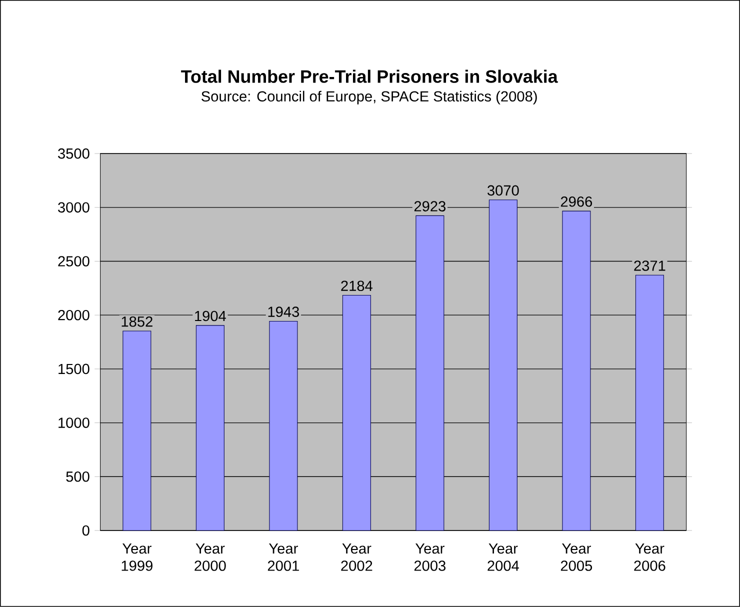 This screenshot has height=607, width=740. What do you see at coordinates (74, 315) in the screenshot?
I see `y-tick-label: 2000` at bounding box center [74, 315].